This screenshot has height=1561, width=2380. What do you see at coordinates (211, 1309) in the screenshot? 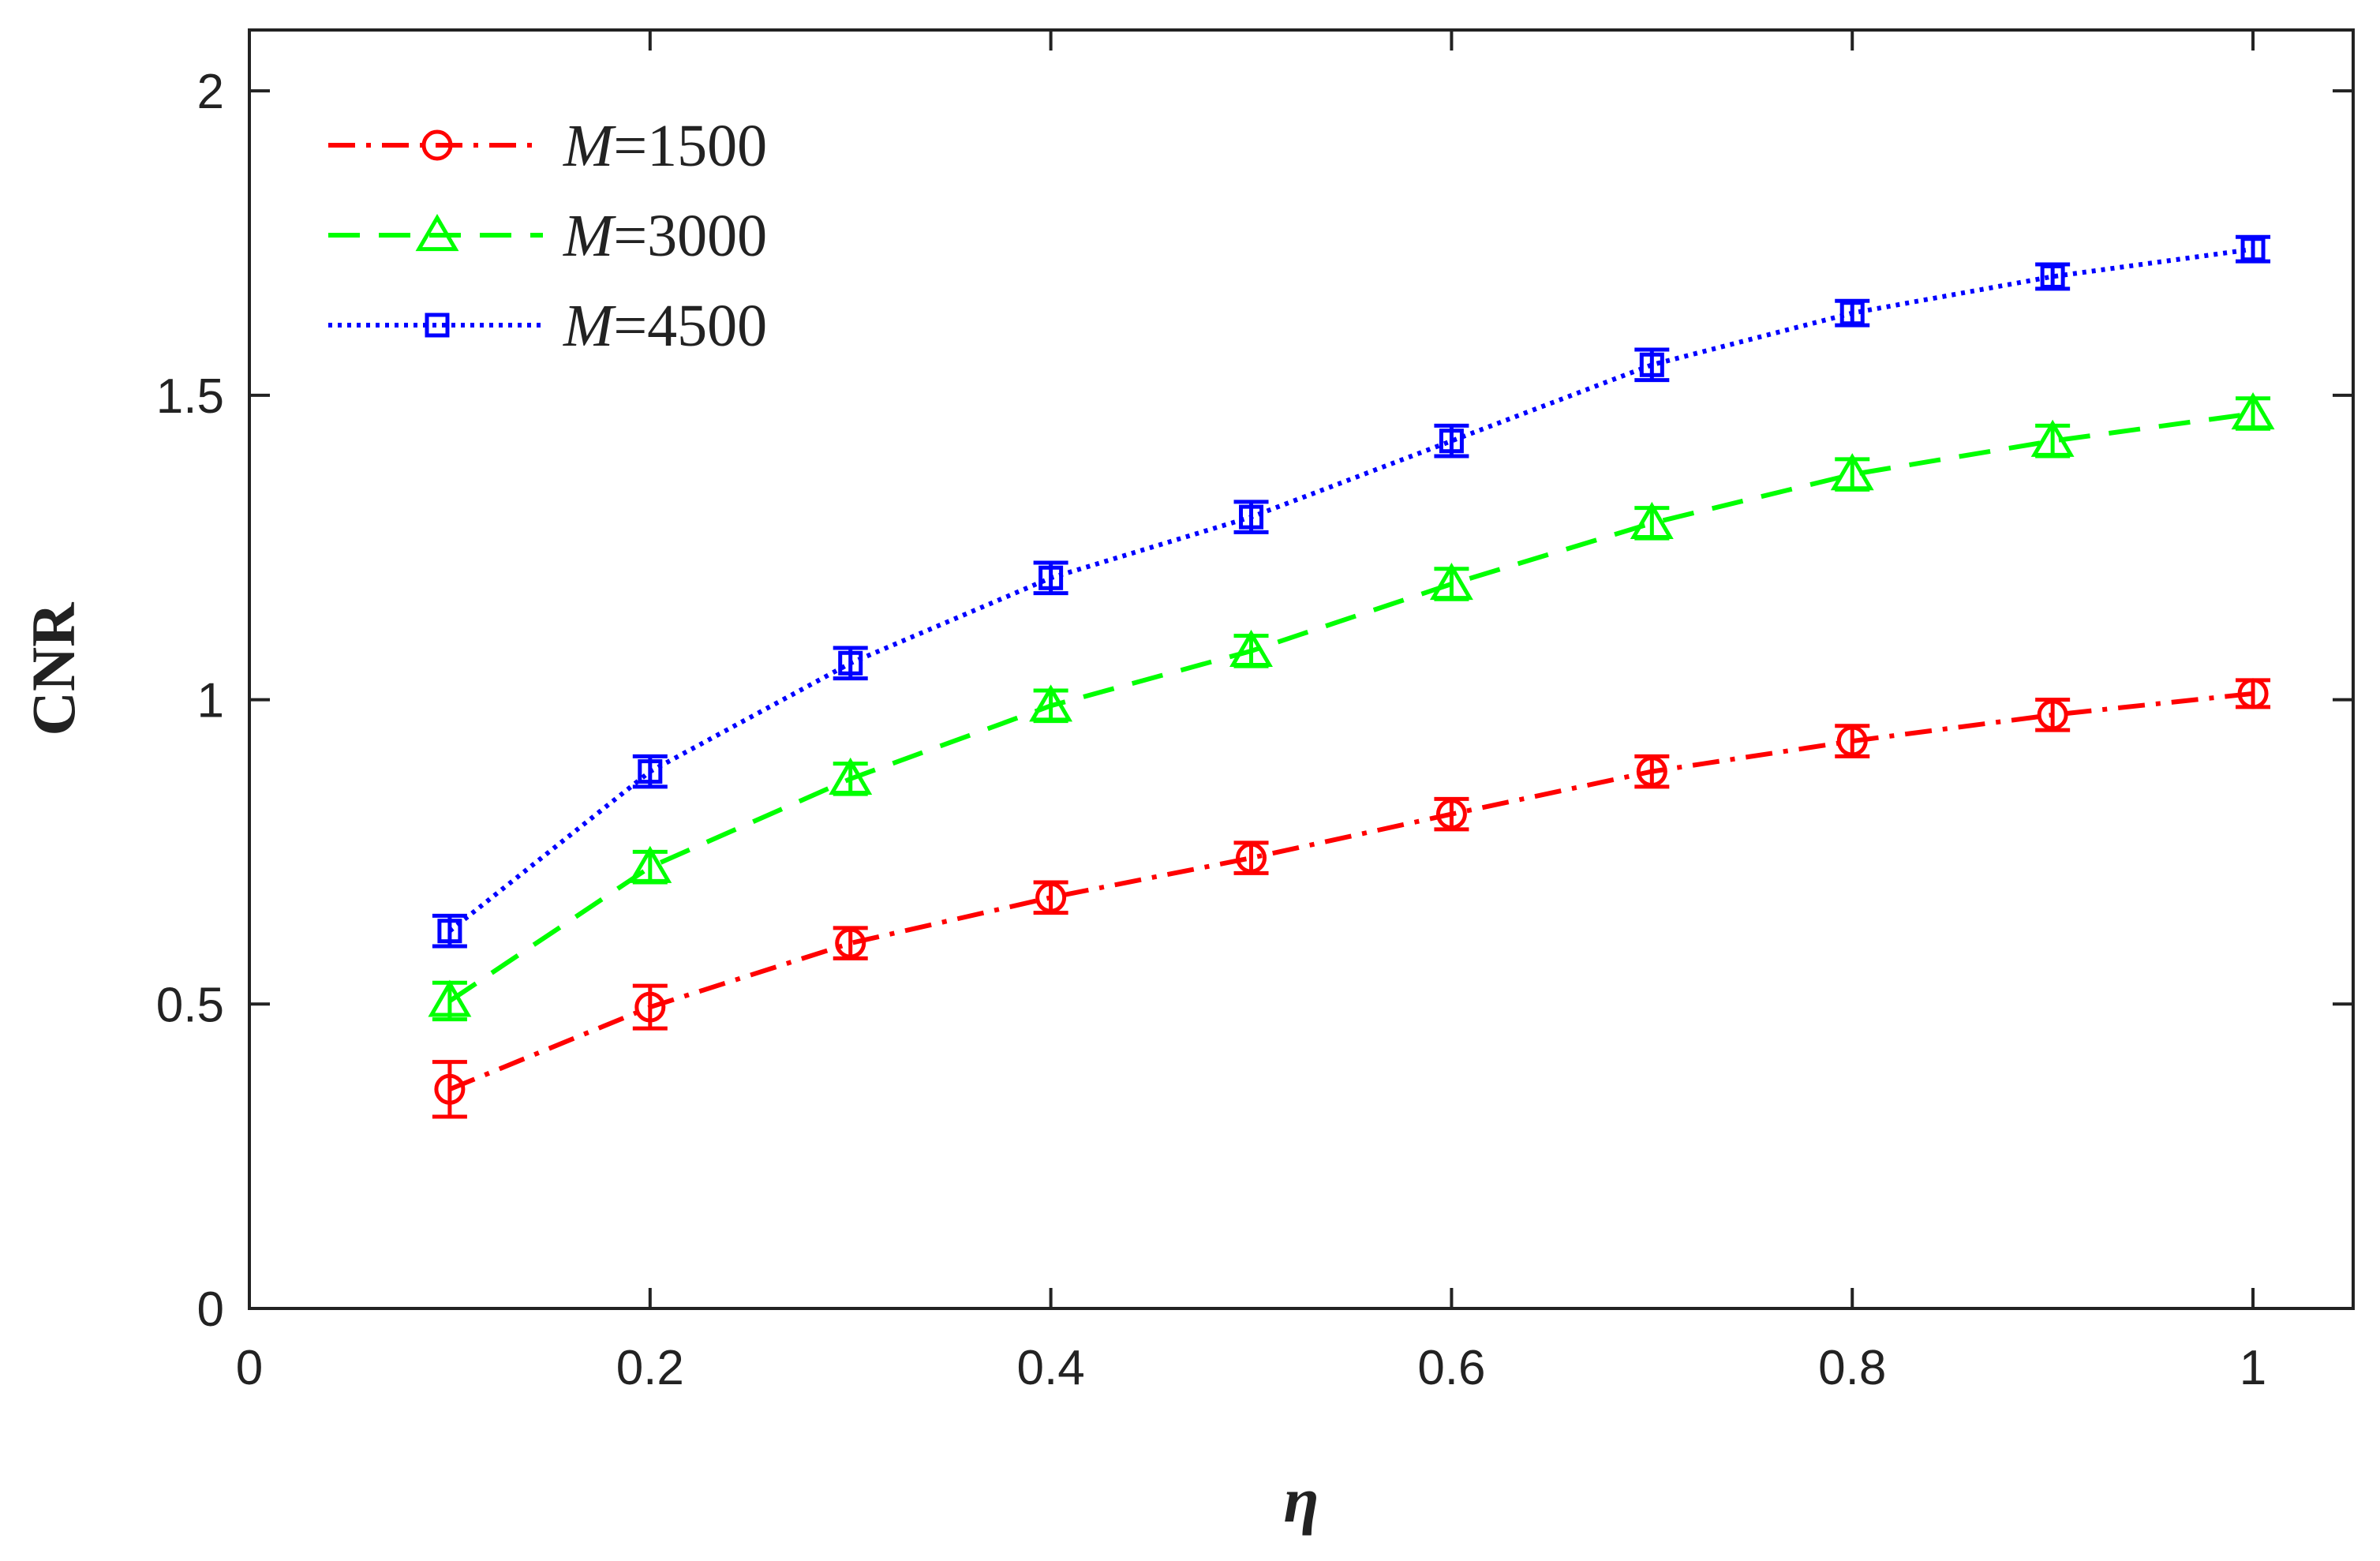
I see `y-tick-label: 0` at bounding box center [211, 1309].